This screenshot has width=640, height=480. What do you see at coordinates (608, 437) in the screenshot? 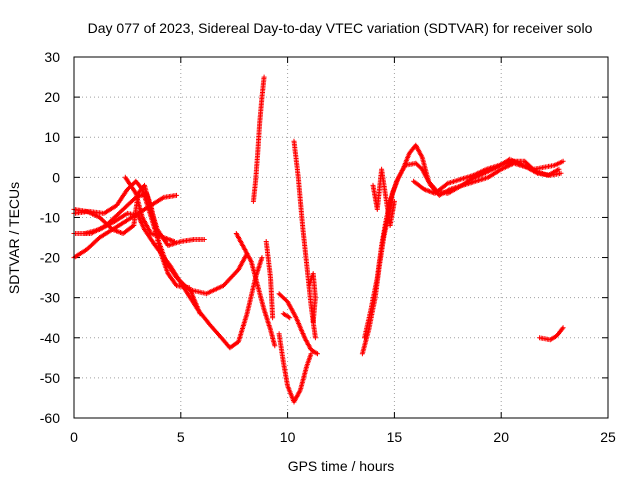
I see `x-tick-label: 25` at bounding box center [608, 437].